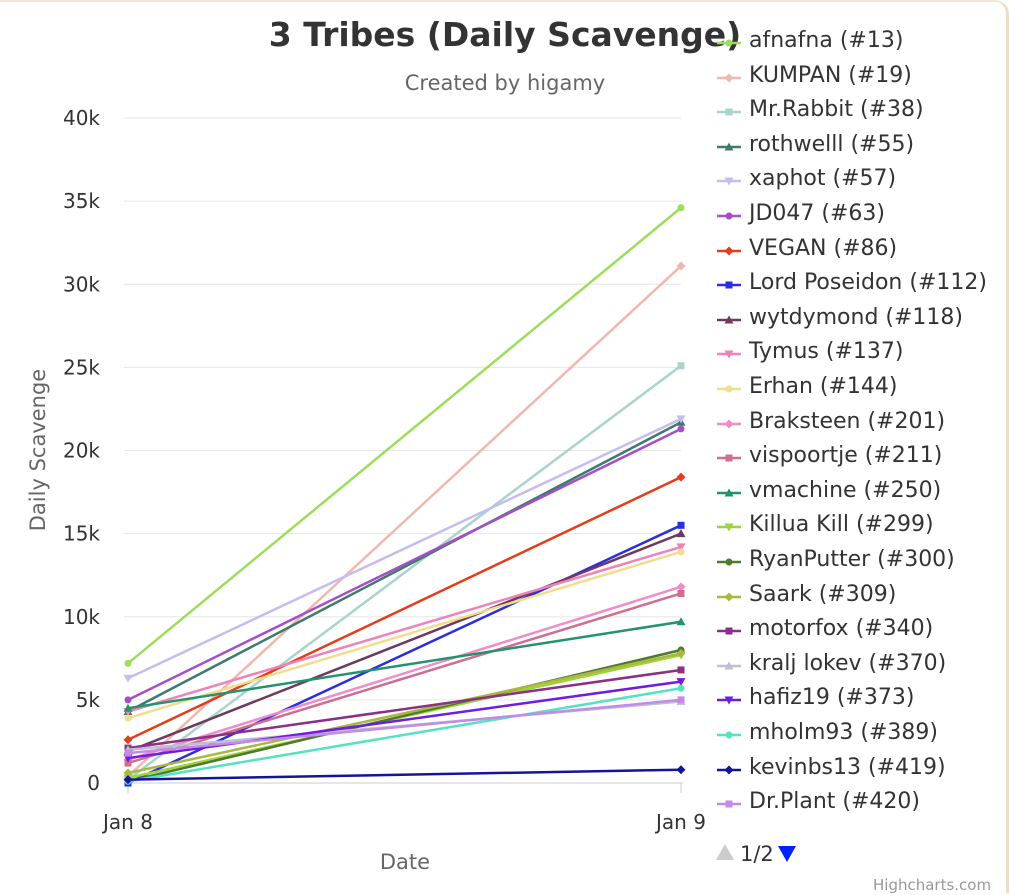 The width and height of the screenshot is (1009, 895). What do you see at coordinates (861, 597) in the screenshot?
I see `legend-item: Saark (#309)` at bounding box center [861, 597].